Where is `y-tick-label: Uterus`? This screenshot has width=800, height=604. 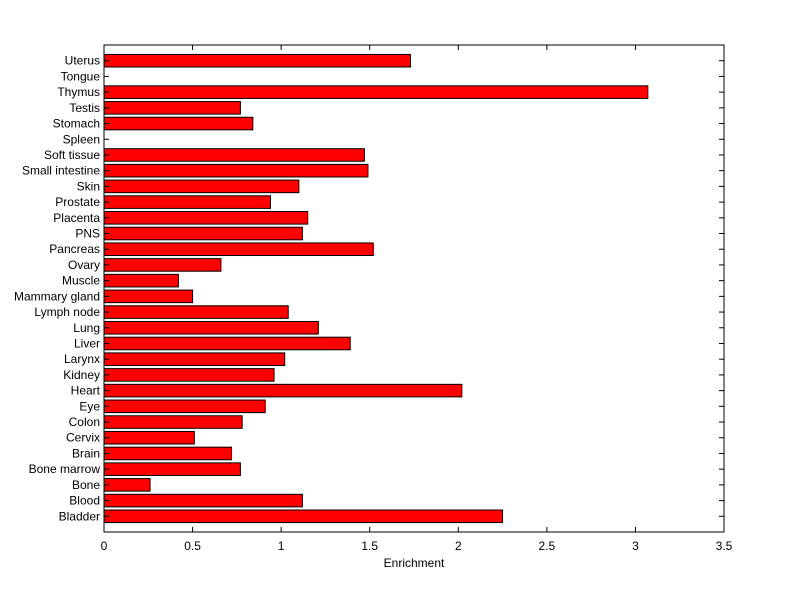
y-tick-label: Uterus is located at coordinates (82, 61).